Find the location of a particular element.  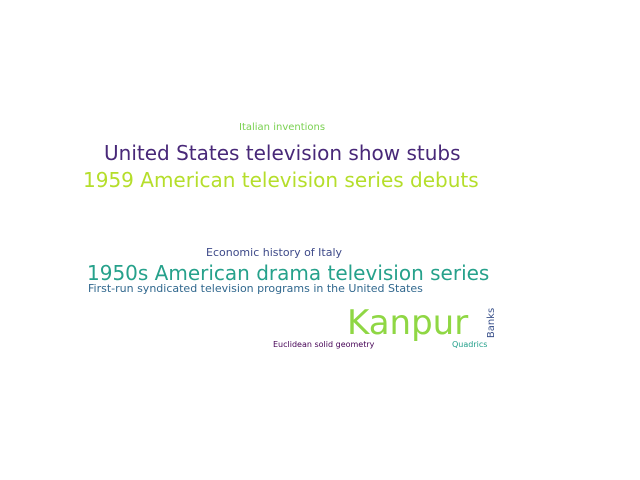

word-euclidean-geometry: Euclidean solid geometry is located at coordinates (324, 344).